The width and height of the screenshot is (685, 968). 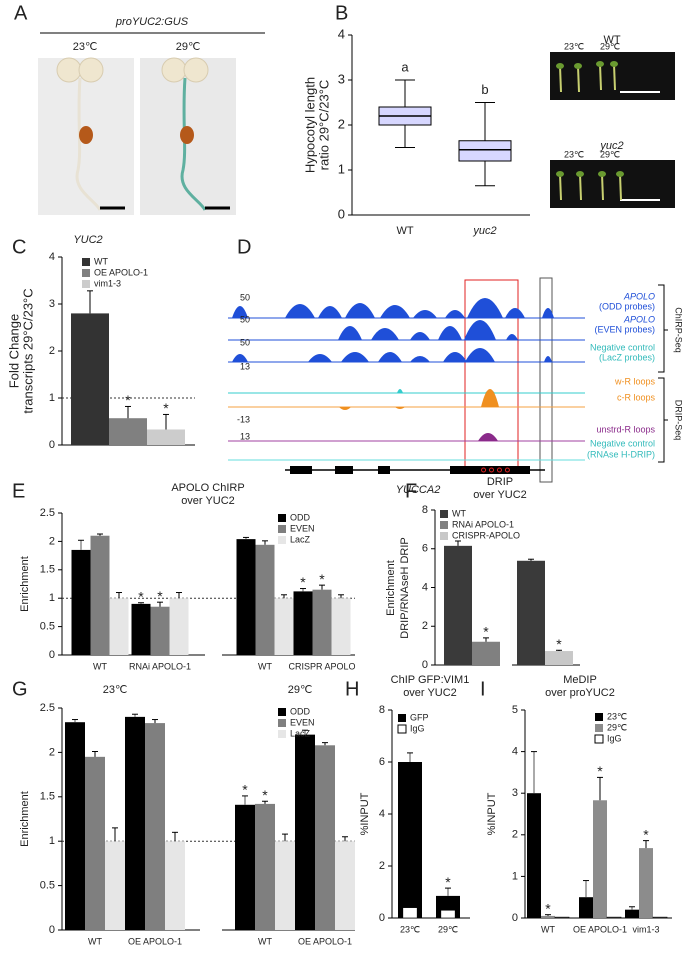 What do you see at coordinates (679, 330) in the screenshot?
I see `group-label: ChIRP-Seq` at bounding box center [679, 330].